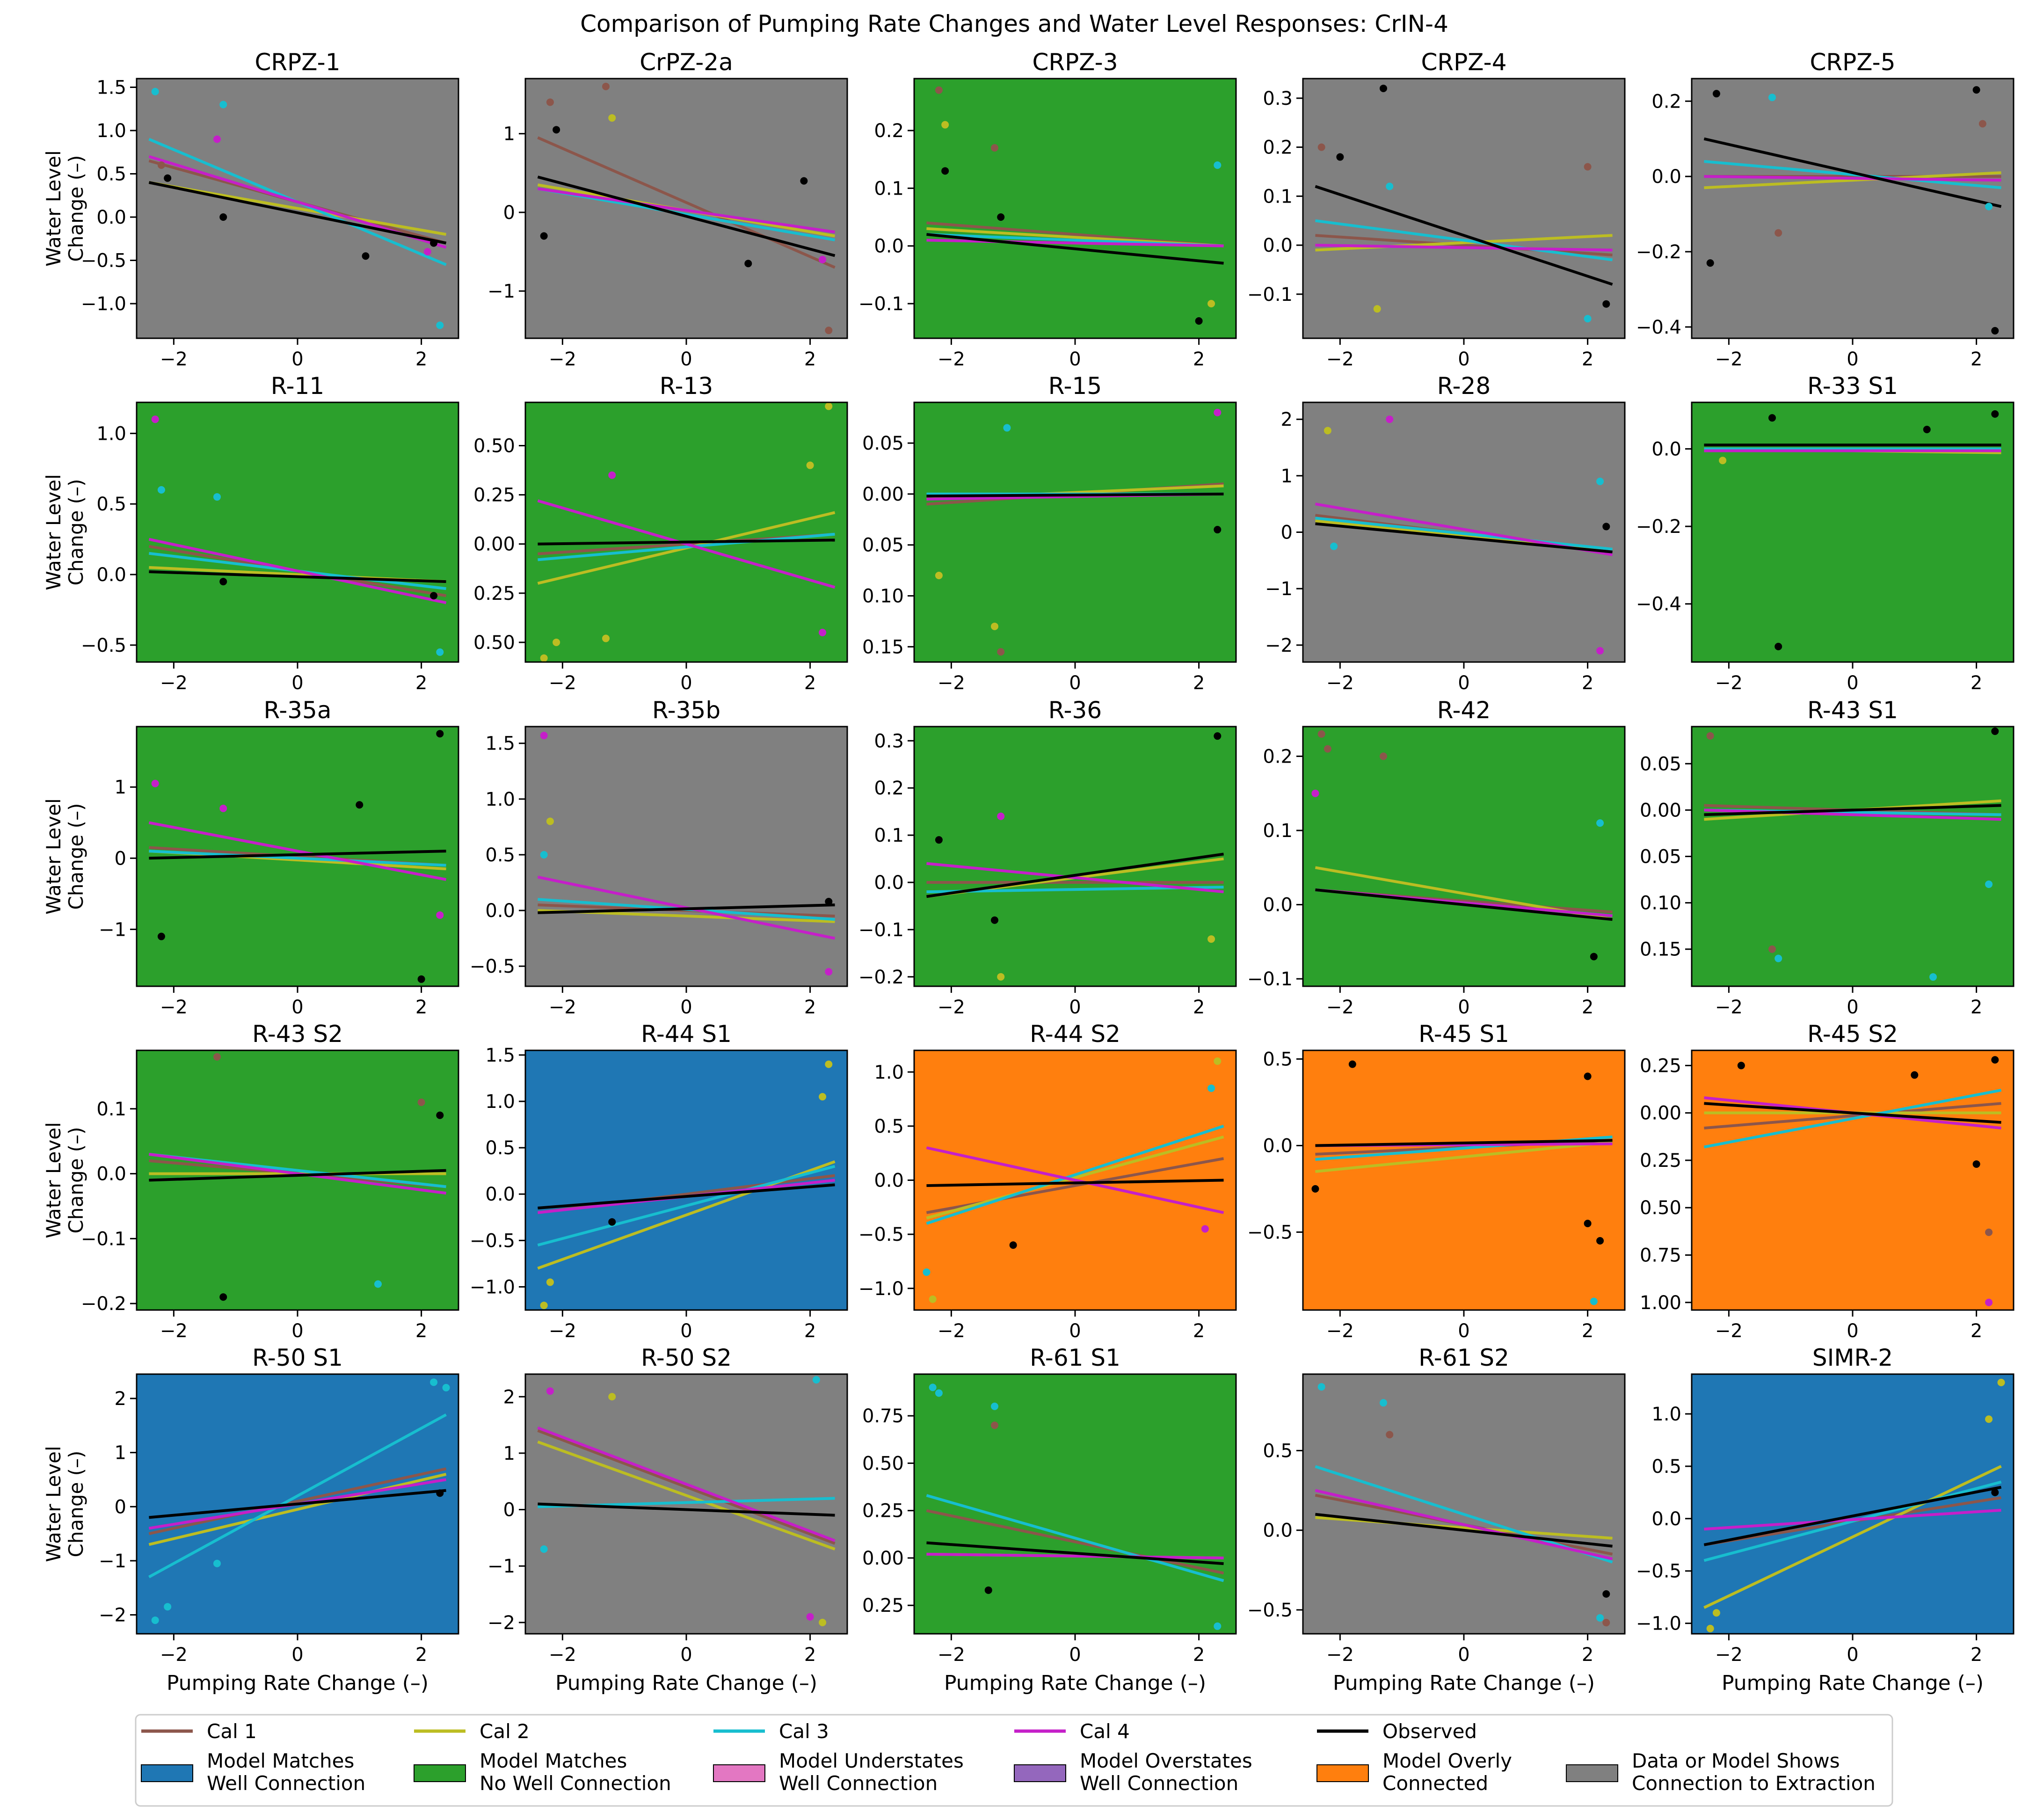  What do you see at coordinates (1436, 857) in the screenshot?
I see `subplot-r-42: R-42 −2 0 2 0.2 0.1 0.0 −0.1` at bounding box center [1436, 857].